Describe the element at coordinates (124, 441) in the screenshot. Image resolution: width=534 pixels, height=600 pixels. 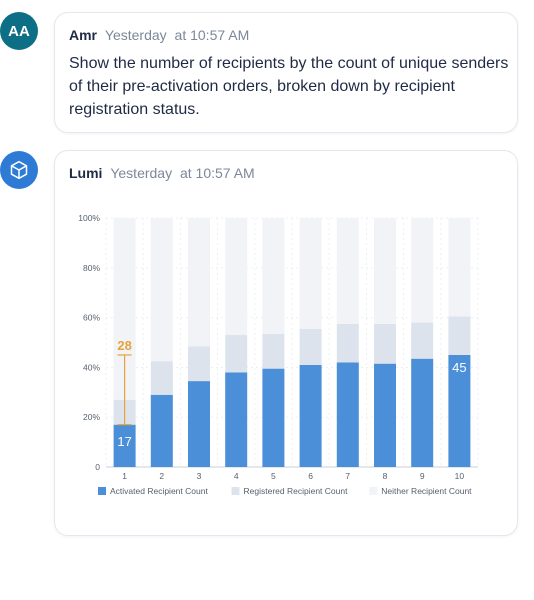
I see `data-label: 17` at that location.